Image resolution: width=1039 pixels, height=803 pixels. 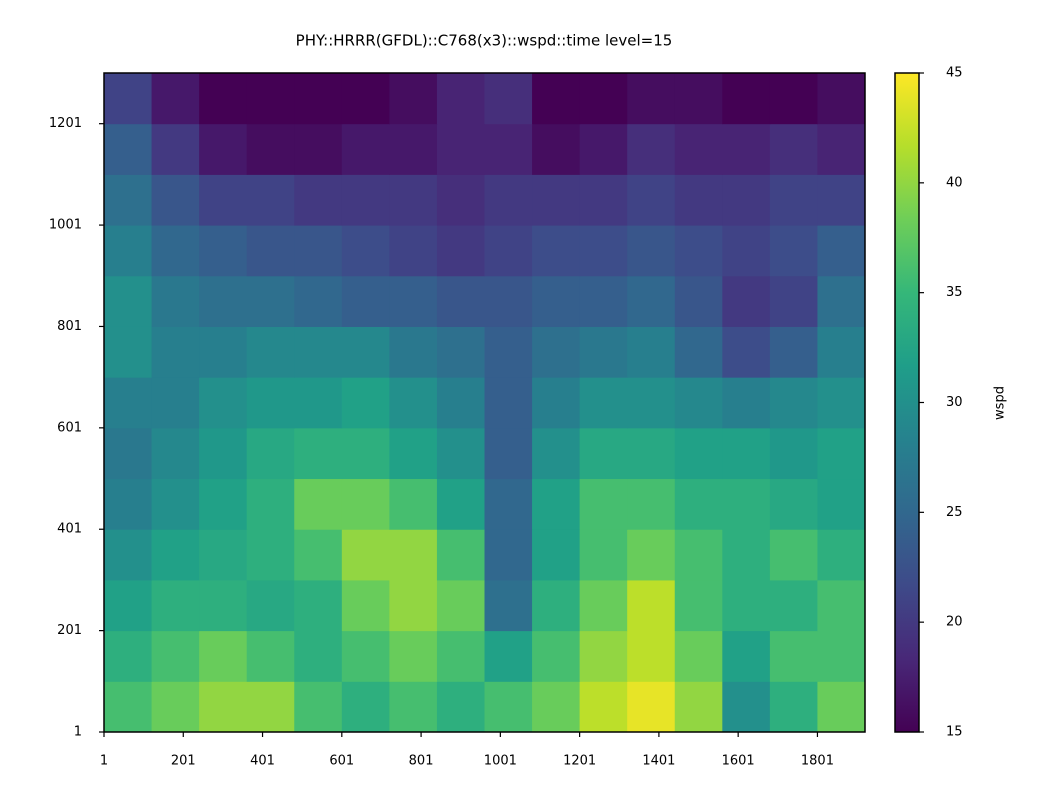 What do you see at coordinates (78, 732) in the screenshot?
I see `y-tick-label: 1` at bounding box center [78, 732].